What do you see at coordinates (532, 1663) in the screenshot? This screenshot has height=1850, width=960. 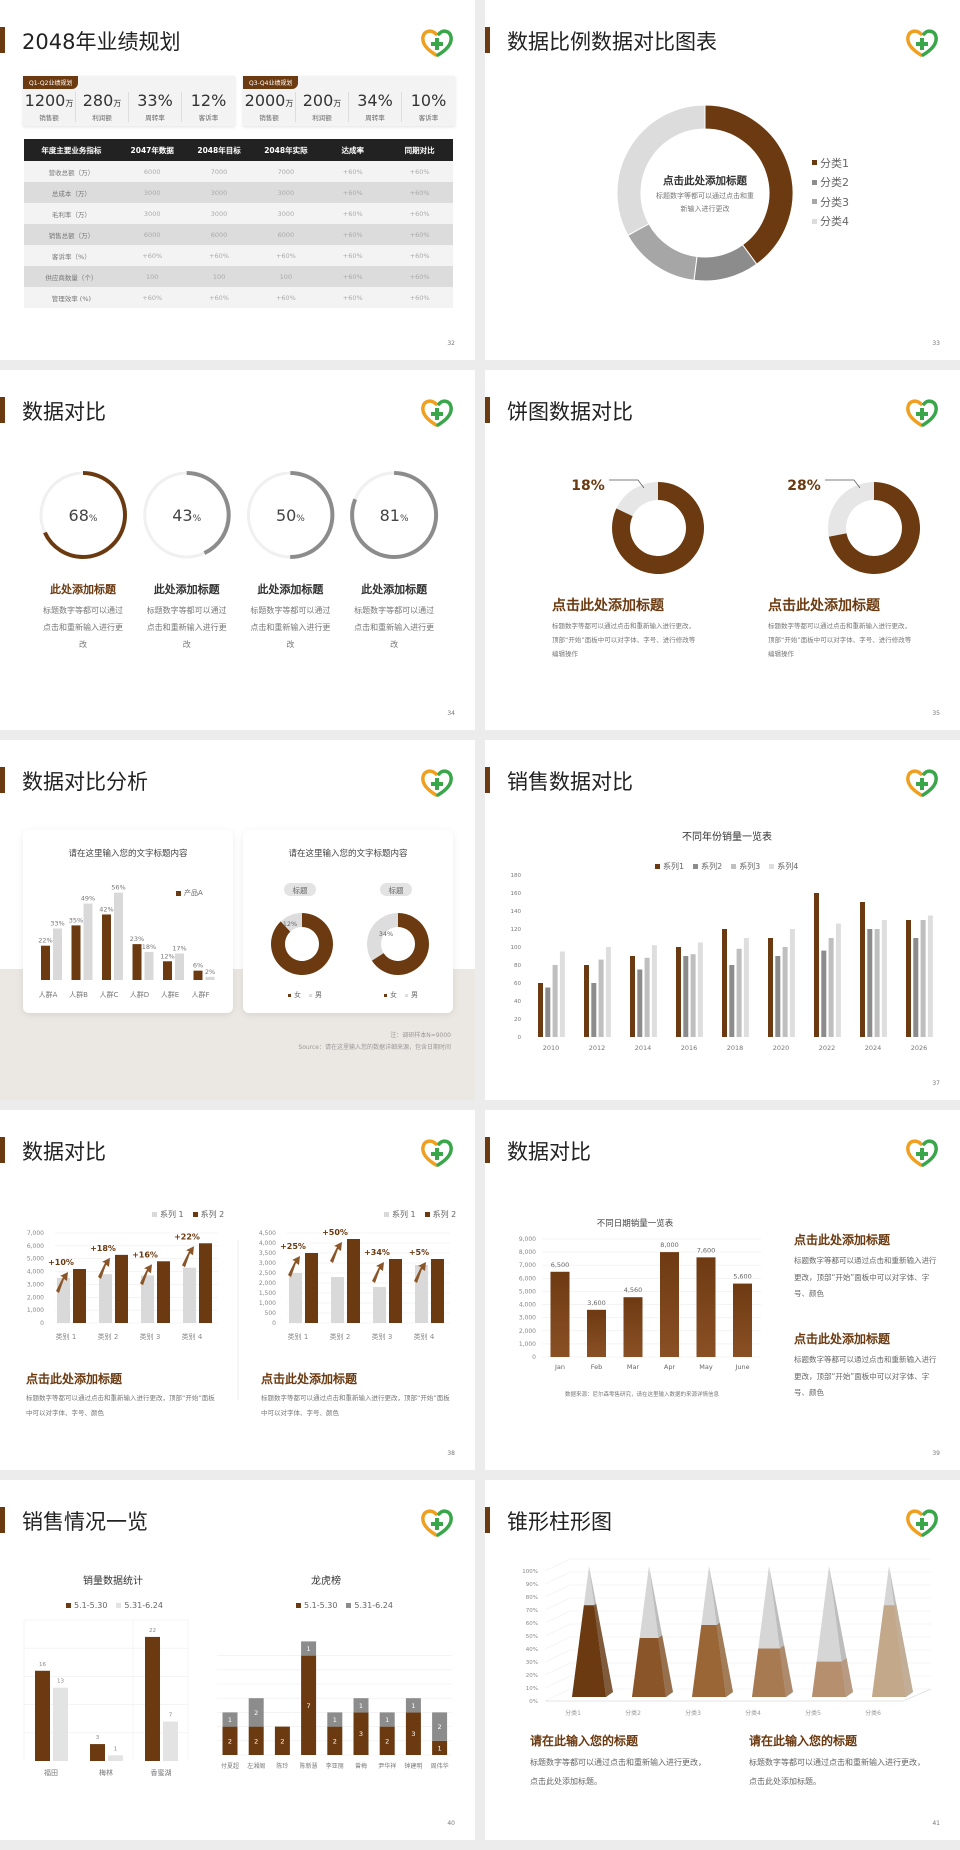 I see `y-tick-label: 30%` at bounding box center [532, 1663].